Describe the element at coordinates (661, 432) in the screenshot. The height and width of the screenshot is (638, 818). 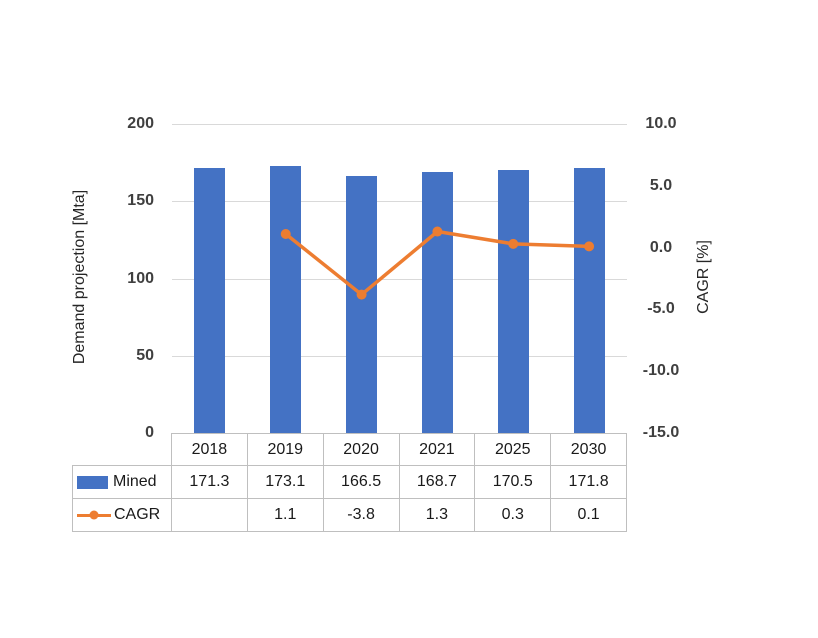
I see `right-axis-tick-label: -15.0` at that location.